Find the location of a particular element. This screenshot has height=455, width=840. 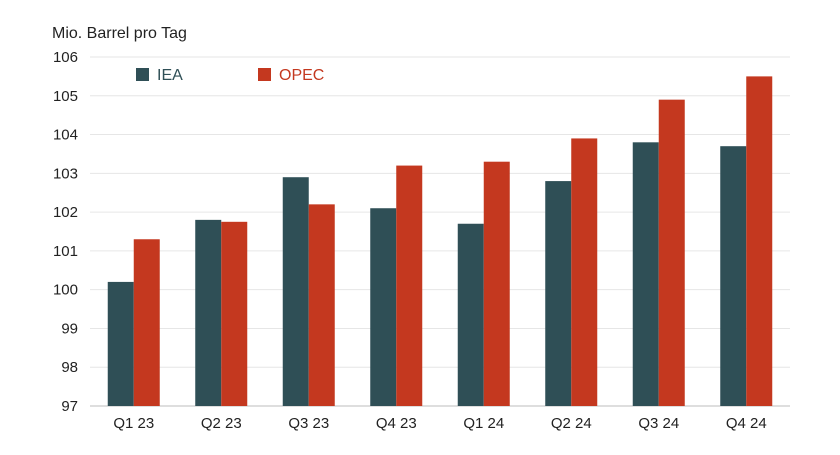

y-tick-label: 105 is located at coordinates (65, 96).